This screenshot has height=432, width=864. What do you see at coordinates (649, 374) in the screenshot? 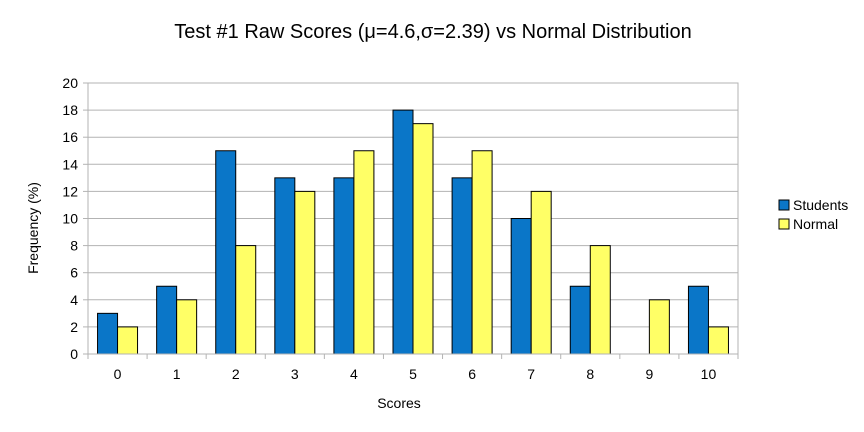
I see `x-tick-label: 9` at bounding box center [649, 374].